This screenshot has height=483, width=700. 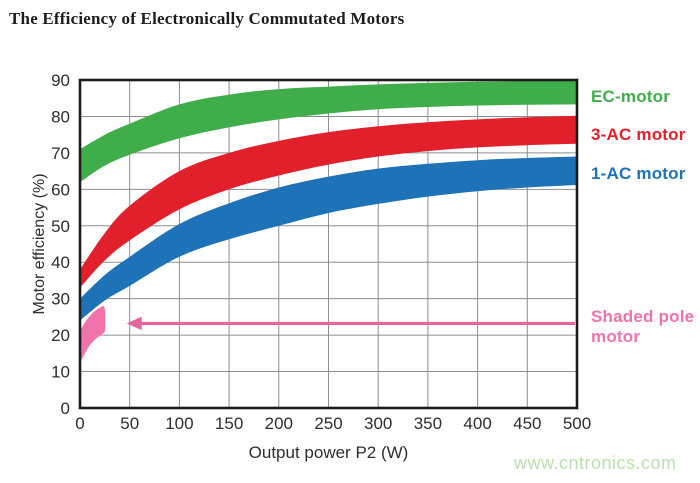 What do you see at coordinates (65, 408) in the screenshot?
I see `y-tick-label: 0` at bounding box center [65, 408].